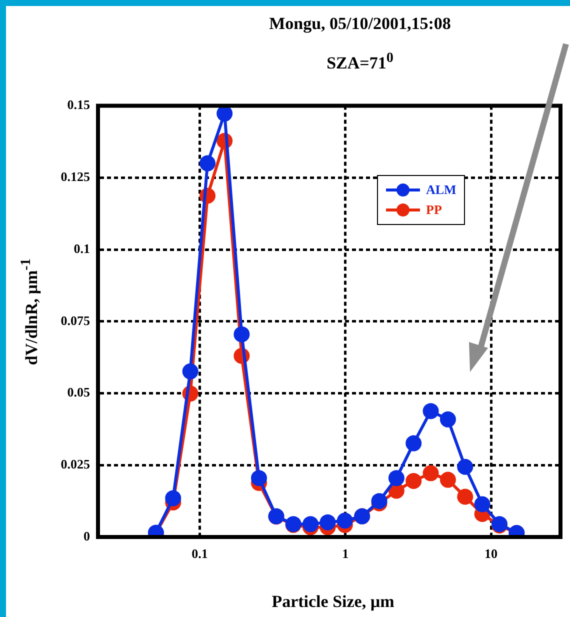 This screenshot has width=570, height=617. What do you see at coordinates (360, 24) in the screenshot?
I see `chart-title: Mongu, 05/10/2001,15:08` at bounding box center [360, 24].